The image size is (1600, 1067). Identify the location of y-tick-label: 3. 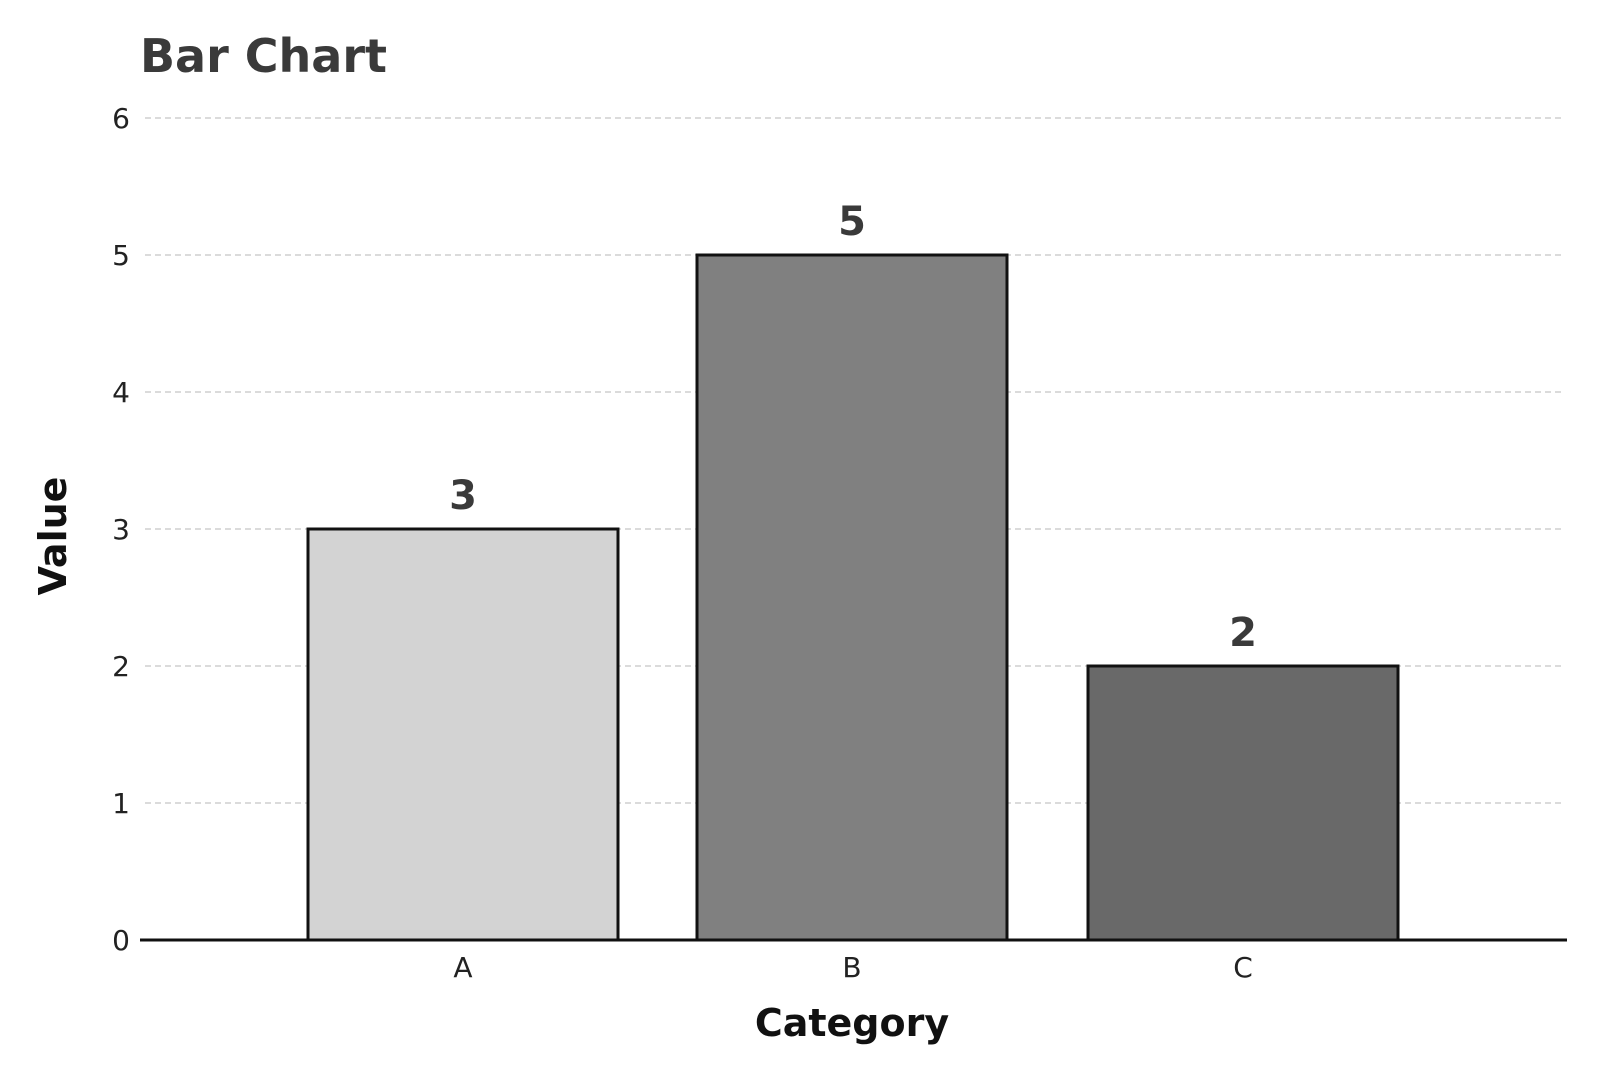
(121, 529).